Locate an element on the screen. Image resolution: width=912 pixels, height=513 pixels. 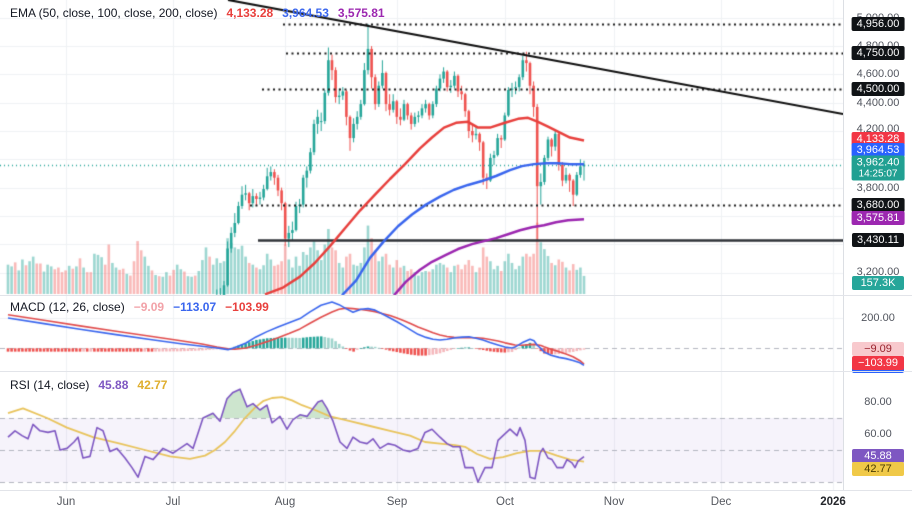
price-axis-label: 3,575.81 is located at coordinates (878, 218).